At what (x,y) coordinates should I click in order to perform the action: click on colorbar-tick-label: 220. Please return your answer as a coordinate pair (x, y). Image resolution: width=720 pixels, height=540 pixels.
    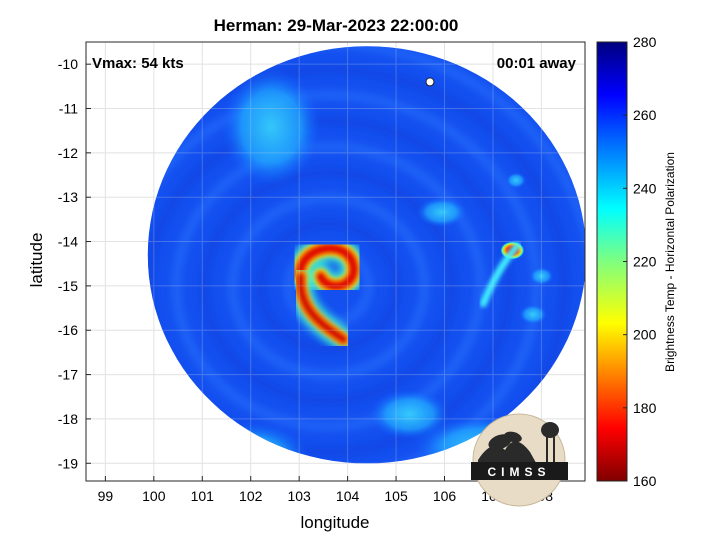
    Looking at the image, I should click on (645, 262).